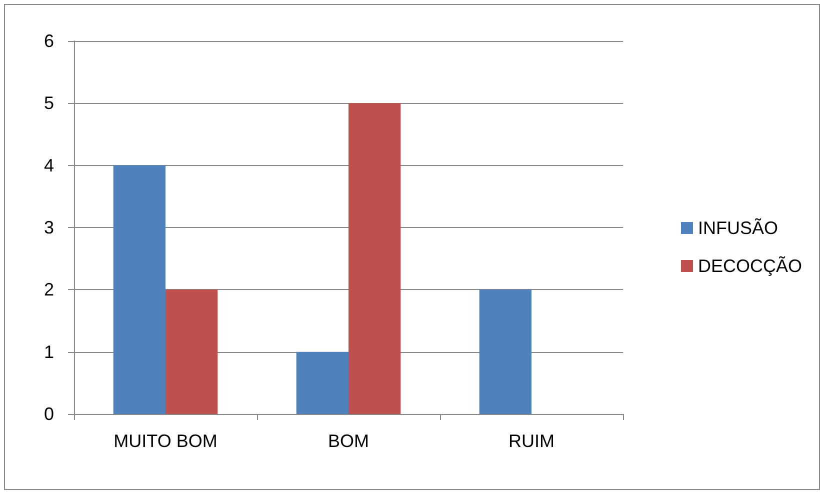 This screenshot has height=493, width=824. Describe the element at coordinates (49, 414) in the screenshot. I see `y-tick-label: 0` at that location.